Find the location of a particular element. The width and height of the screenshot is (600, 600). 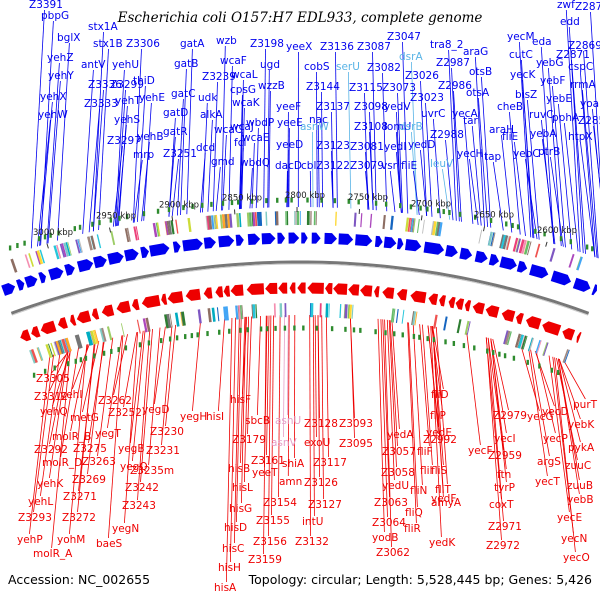

gene-label: hisF is located at coordinates (240, 400).